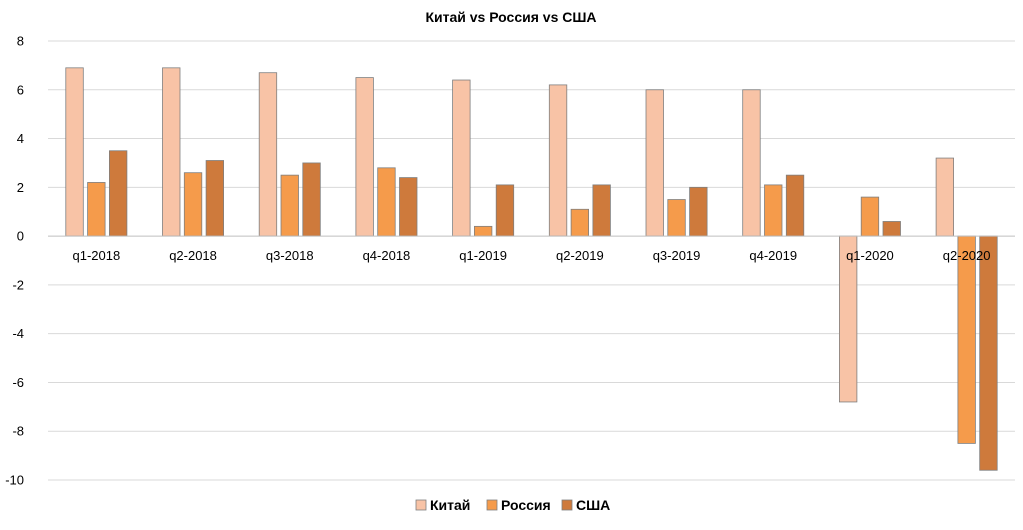  What do you see at coordinates (526, 505) in the screenshot?
I see `legend-label: Россия` at bounding box center [526, 505].